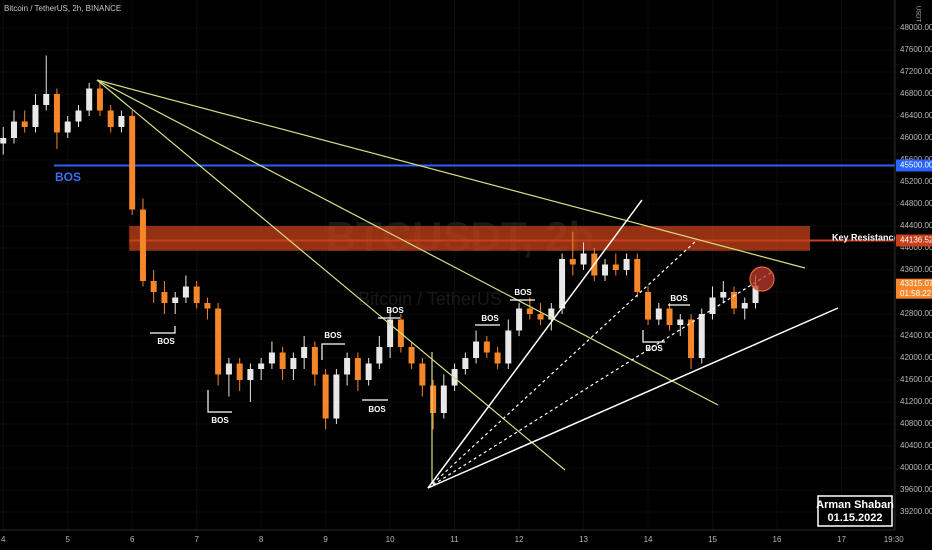  I want to click on x-tick-label: 9, so click(325, 539).